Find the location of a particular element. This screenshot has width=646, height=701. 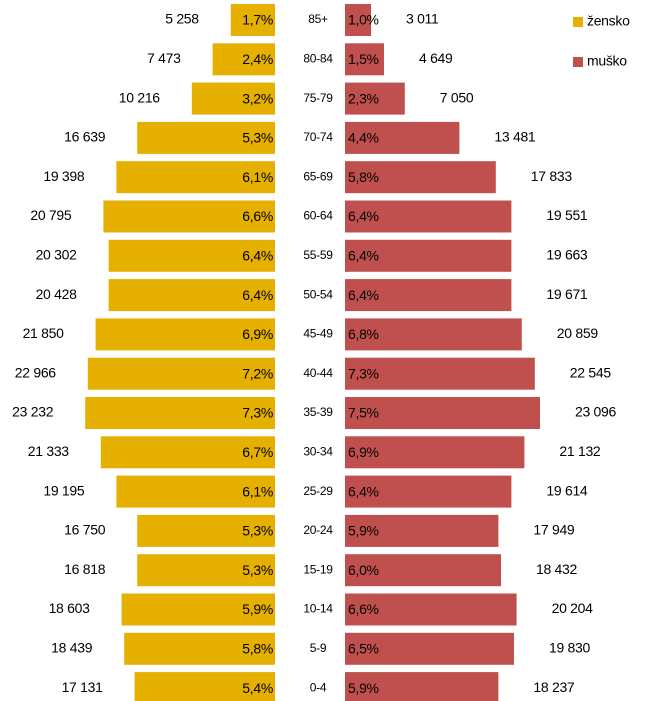

age-label: 75-79 is located at coordinates (318, 98).